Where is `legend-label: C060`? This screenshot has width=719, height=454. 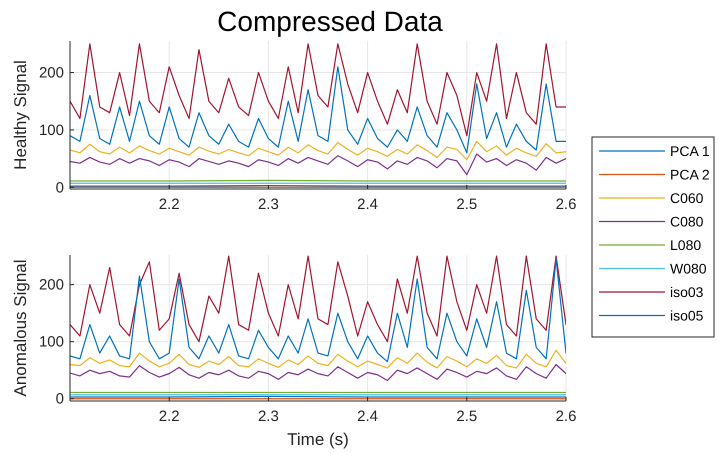
legend-label: C060 is located at coordinates (687, 198).